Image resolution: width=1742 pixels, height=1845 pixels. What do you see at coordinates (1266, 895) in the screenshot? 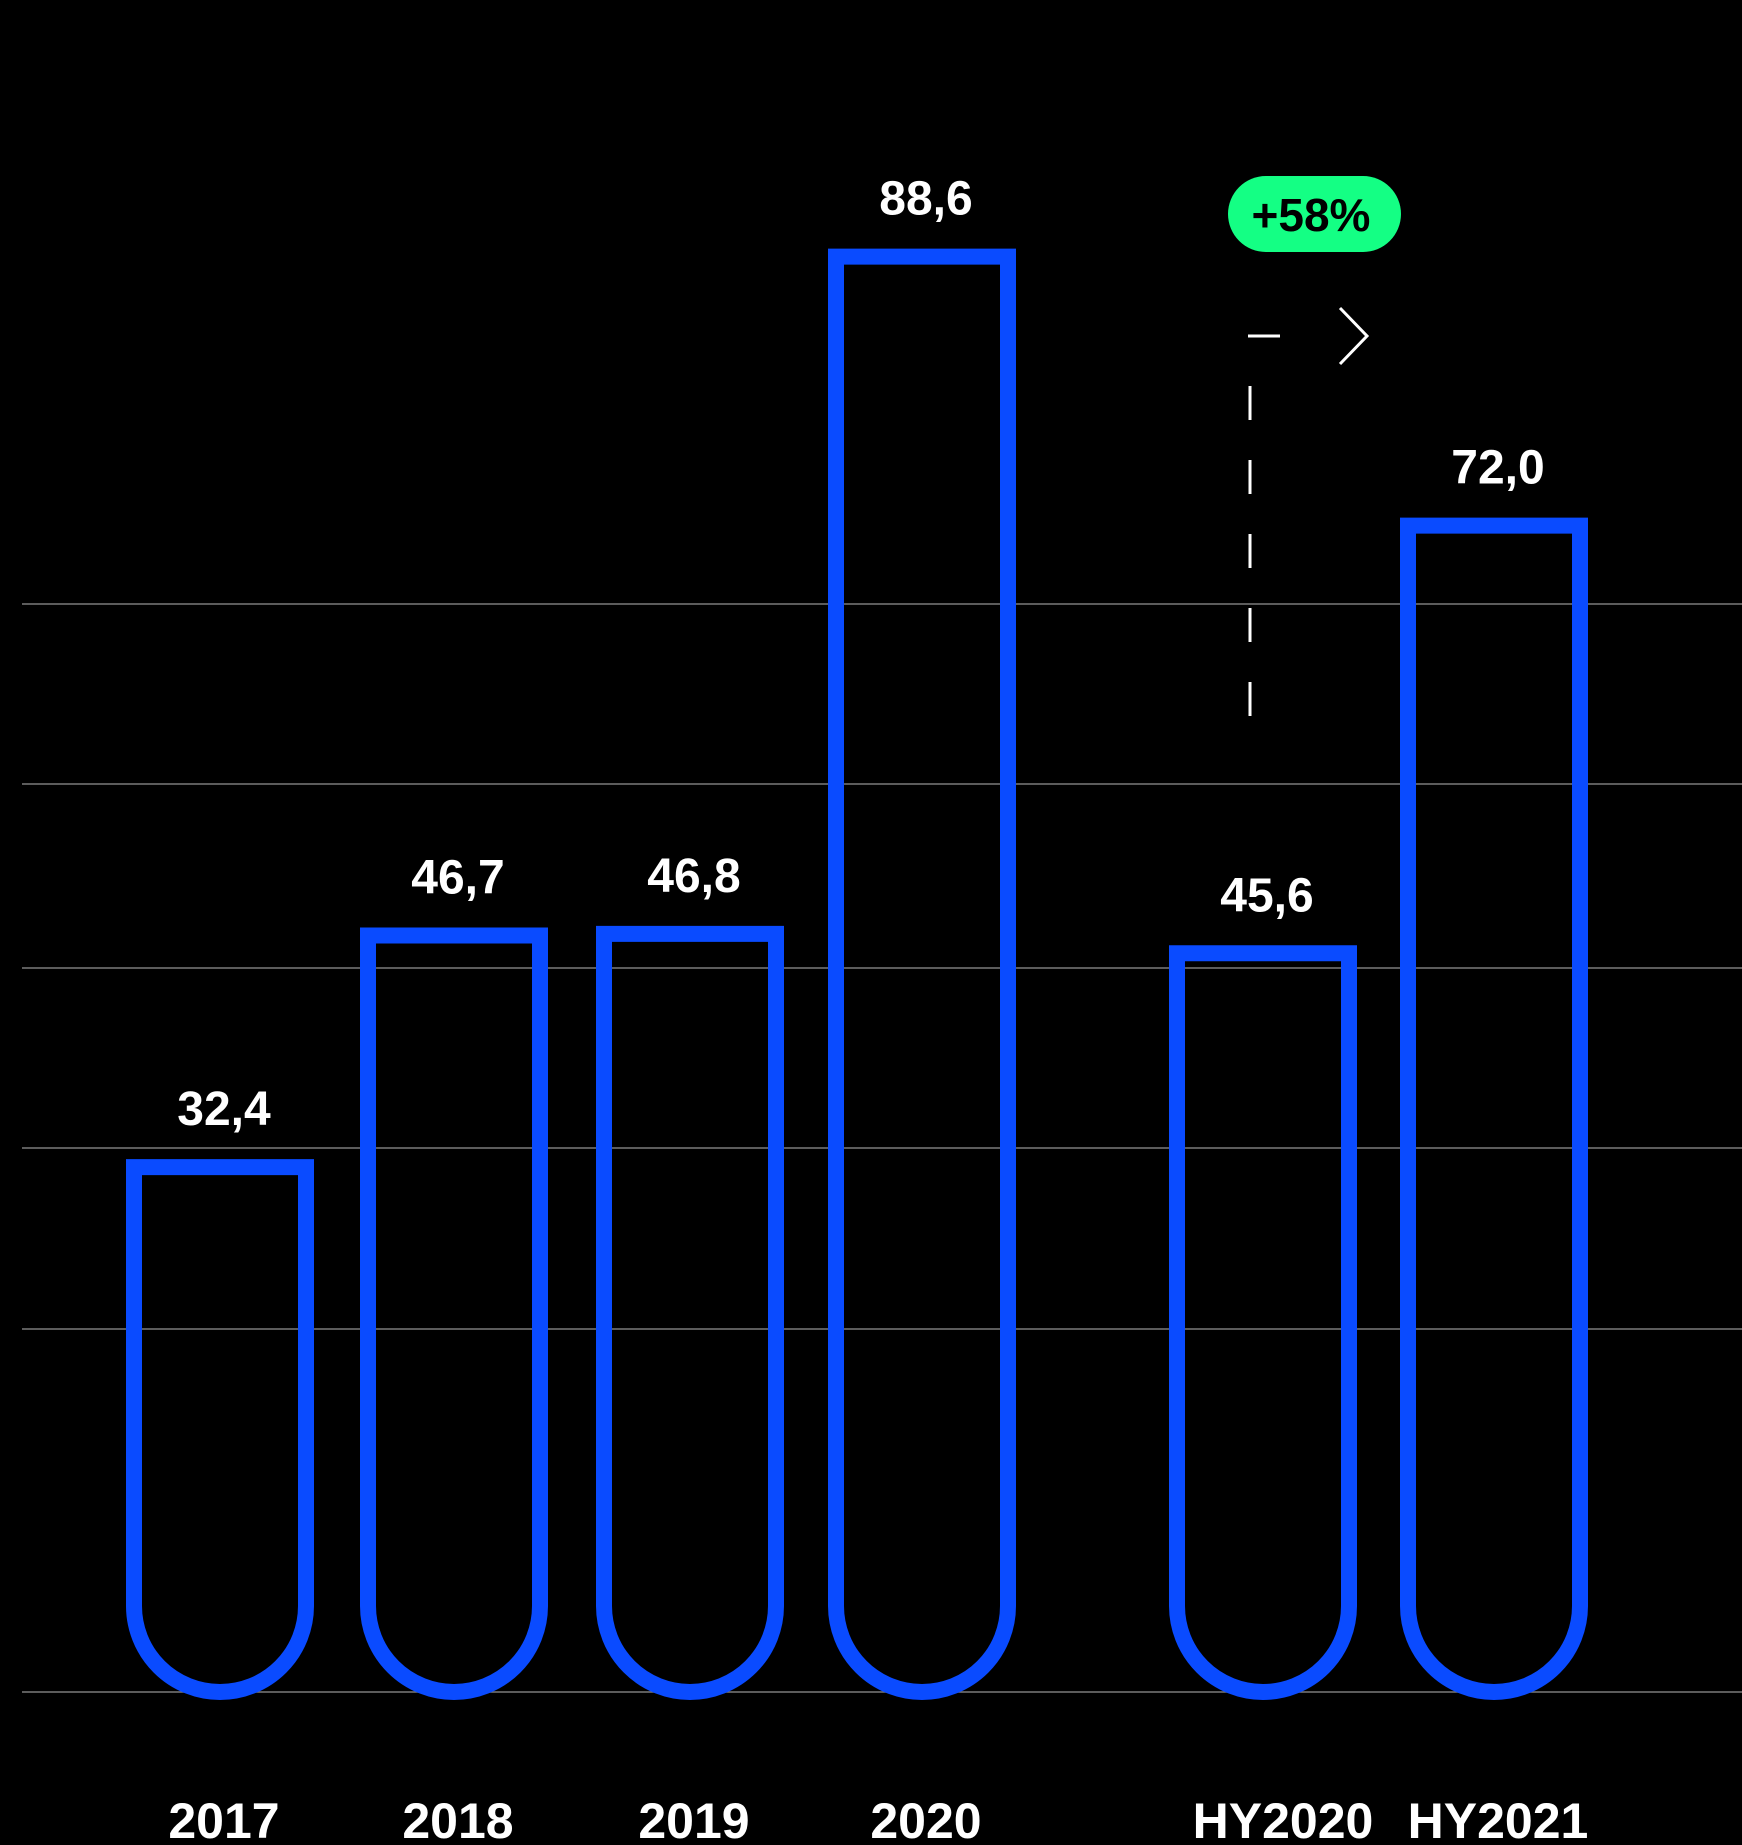
I see `value-label-hy2020: 45,6` at bounding box center [1266, 895].